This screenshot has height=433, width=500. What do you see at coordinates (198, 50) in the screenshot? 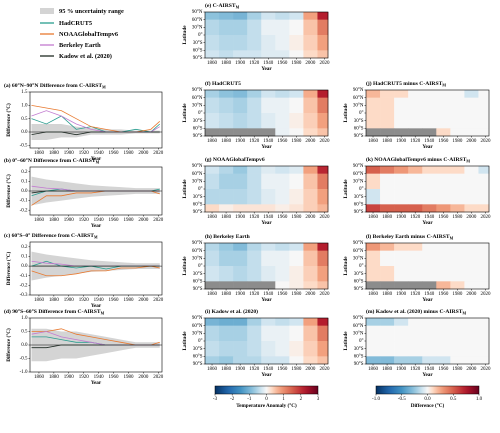
I see `y-tick-label: 60°S` at bounding box center [198, 50].